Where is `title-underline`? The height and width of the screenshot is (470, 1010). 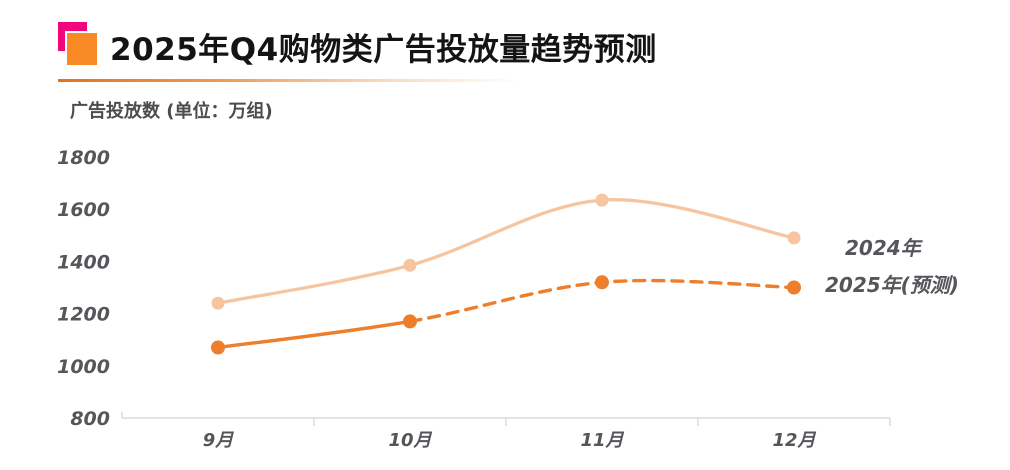 title-underline is located at coordinates (289, 80).